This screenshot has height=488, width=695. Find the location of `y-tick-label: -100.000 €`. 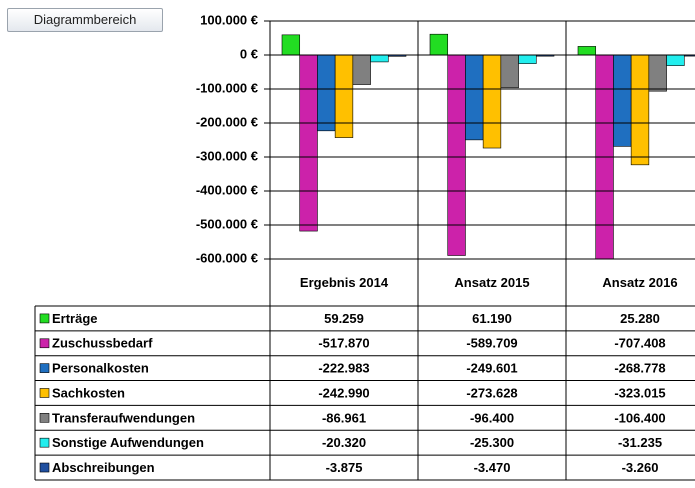

y-tick-label: -100.000 € is located at coordinates (227, 87).